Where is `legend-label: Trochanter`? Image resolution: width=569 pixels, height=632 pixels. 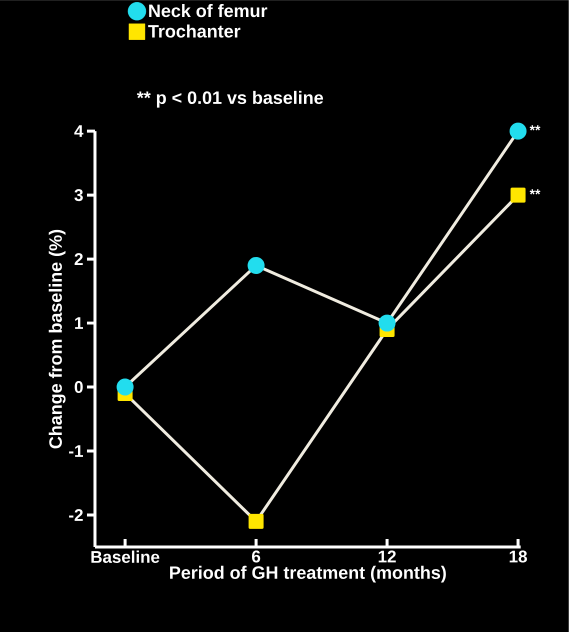 legend-label: Trochanter is located at coordinates (194, 31).